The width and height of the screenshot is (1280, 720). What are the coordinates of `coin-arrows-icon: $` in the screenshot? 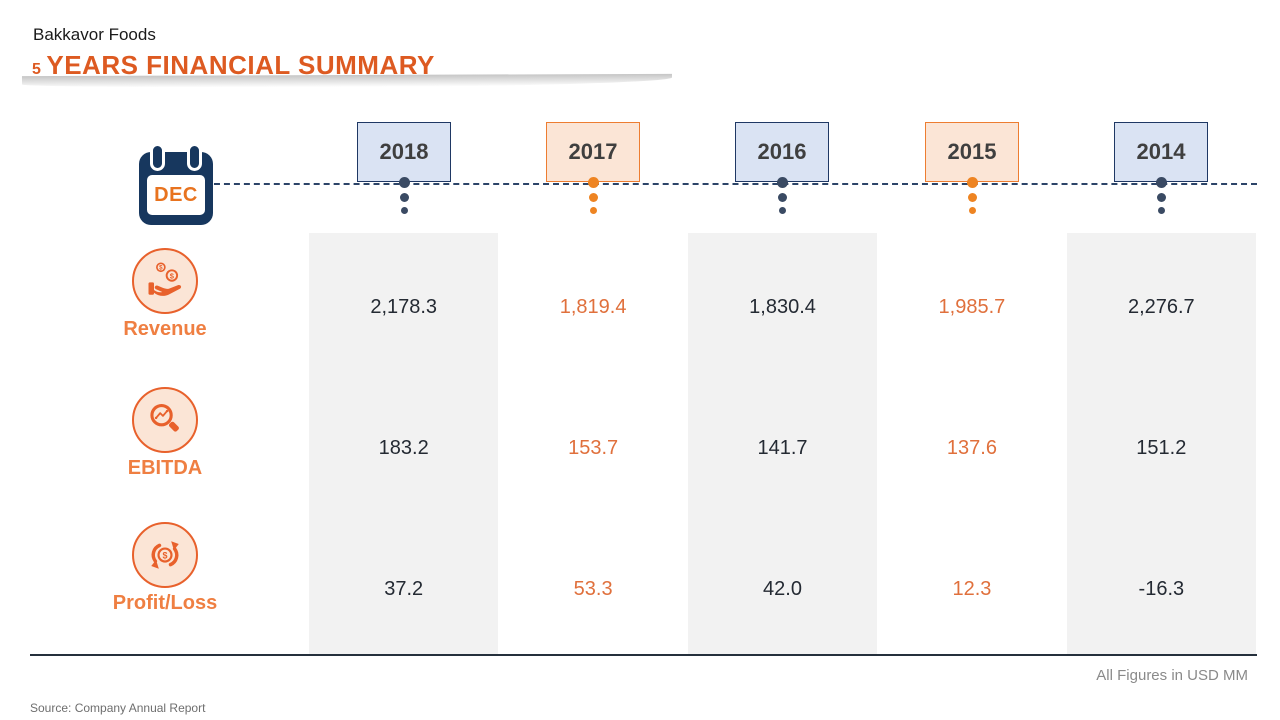 It's located at (165, 555).